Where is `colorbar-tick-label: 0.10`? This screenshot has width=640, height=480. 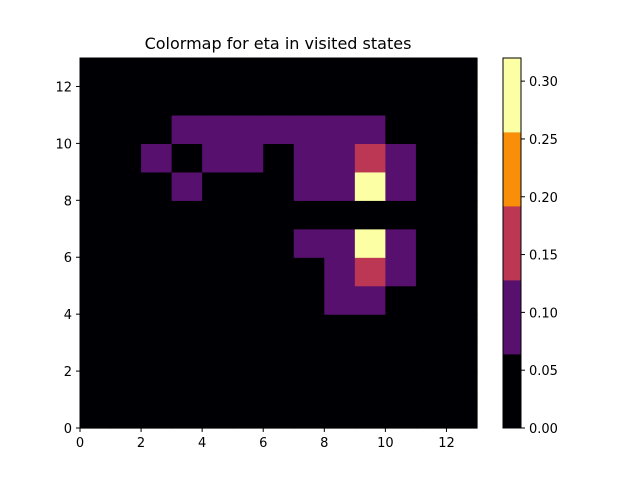 colorbar-tick-label: 0.10 is located at coordinates (543, 313).